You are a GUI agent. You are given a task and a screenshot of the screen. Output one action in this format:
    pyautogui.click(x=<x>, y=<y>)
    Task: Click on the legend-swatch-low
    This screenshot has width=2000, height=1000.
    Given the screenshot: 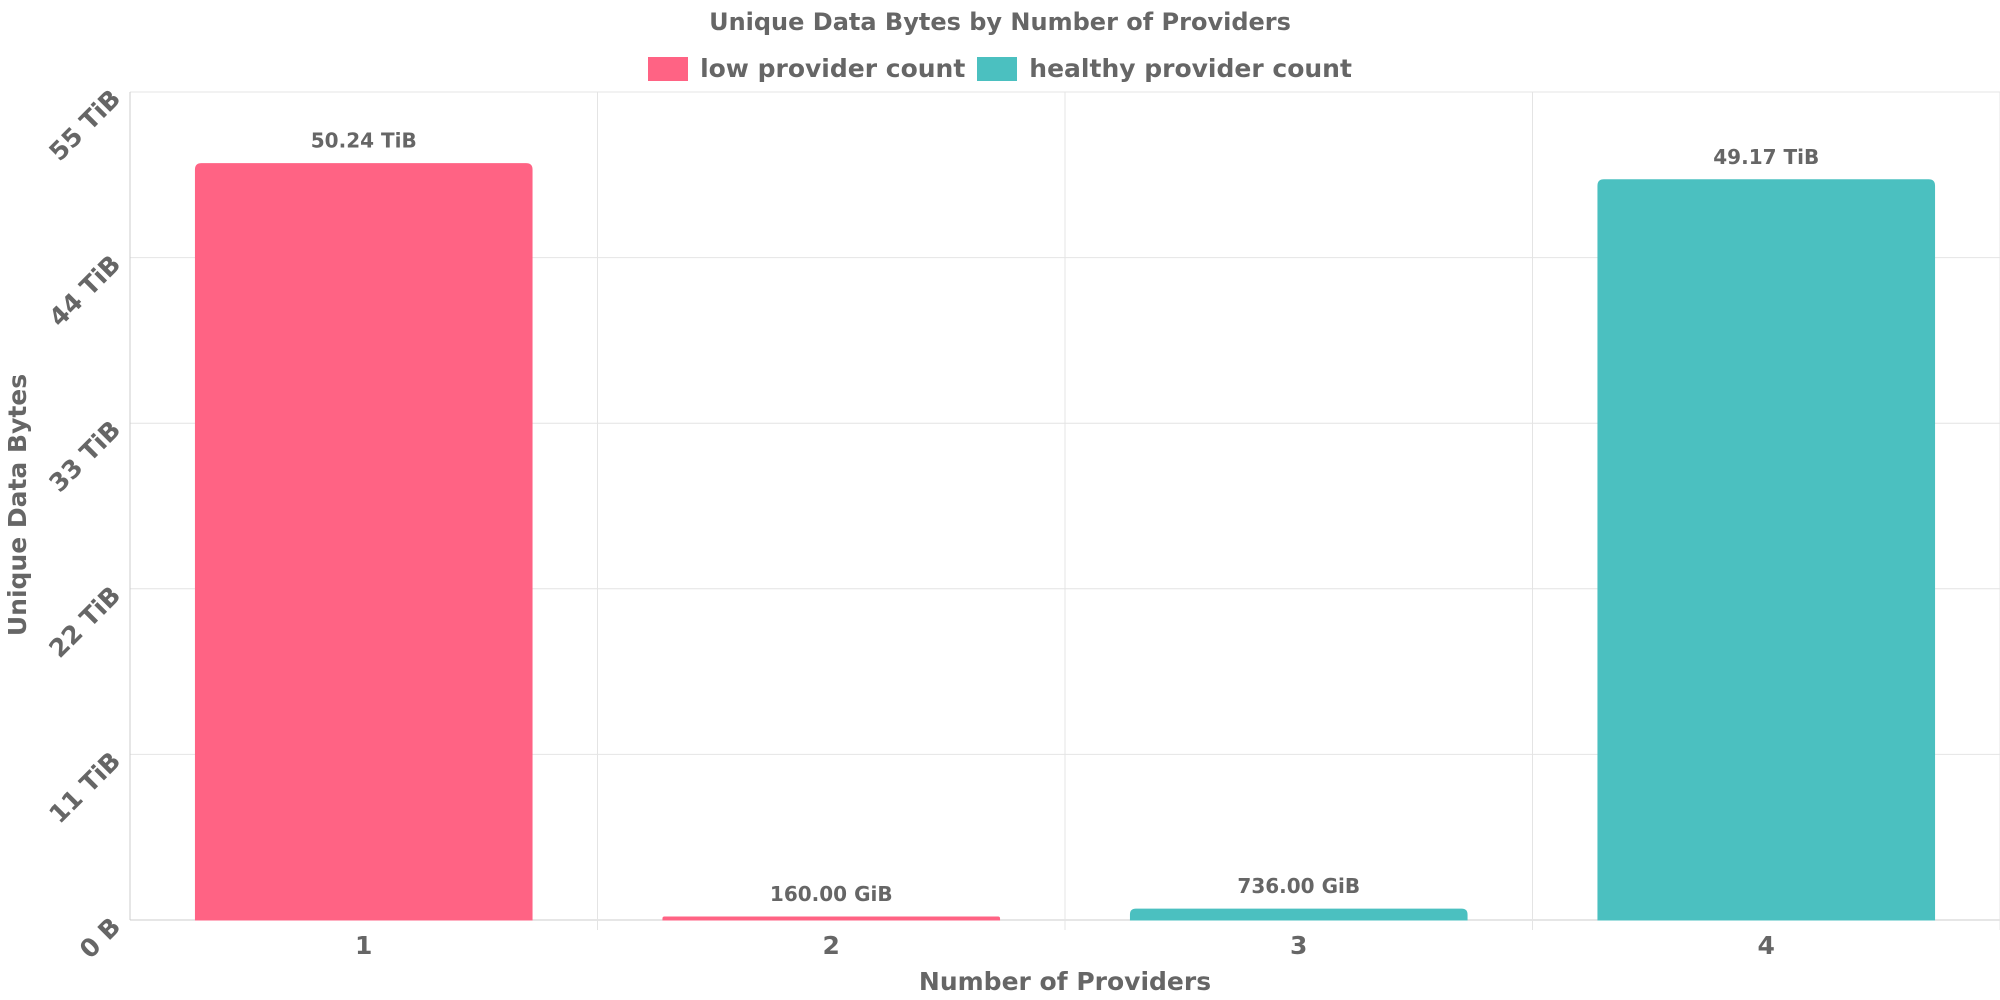 What is the action you would take?
    pyautogui.click(x=668, y=68)
    